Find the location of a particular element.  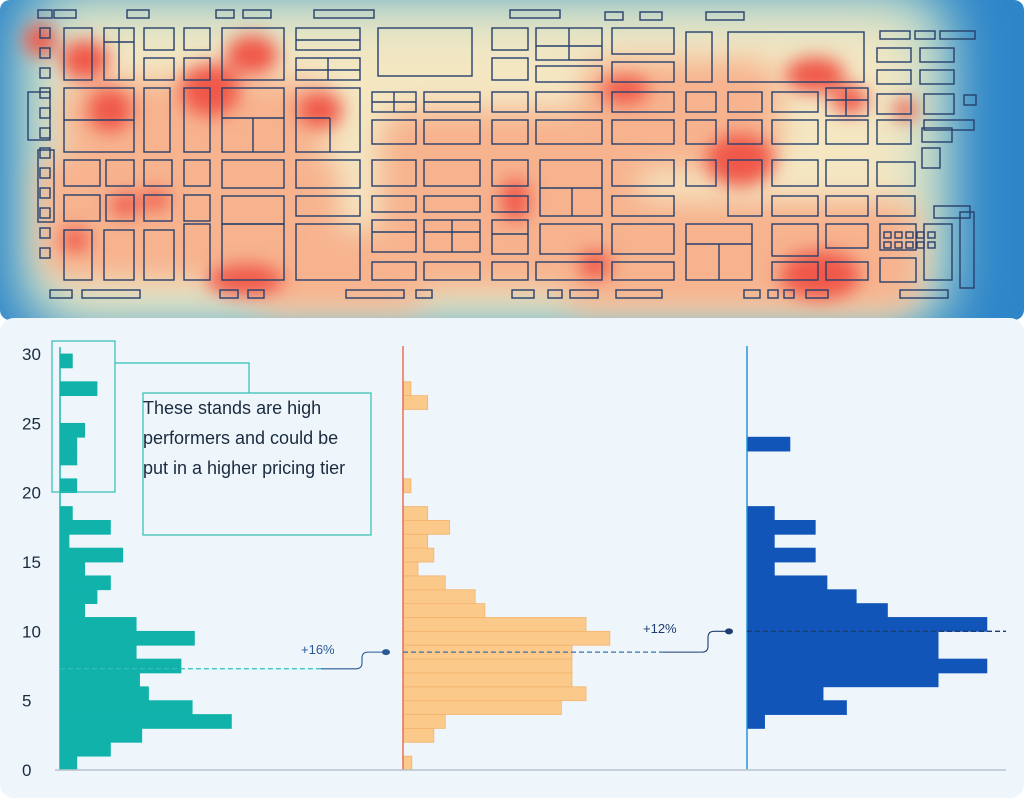

annotation-callout is located at coordinates (211, 438).